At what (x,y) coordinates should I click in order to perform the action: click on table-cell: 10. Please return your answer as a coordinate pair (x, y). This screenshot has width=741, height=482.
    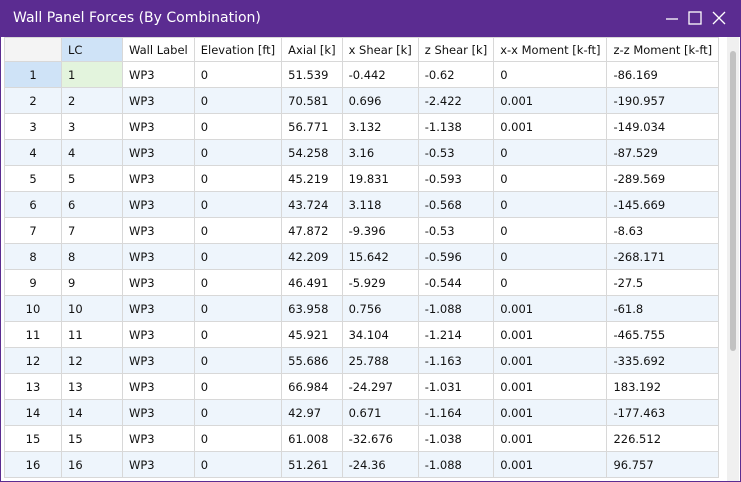
    Looking at the image, I should click on (92, 308).